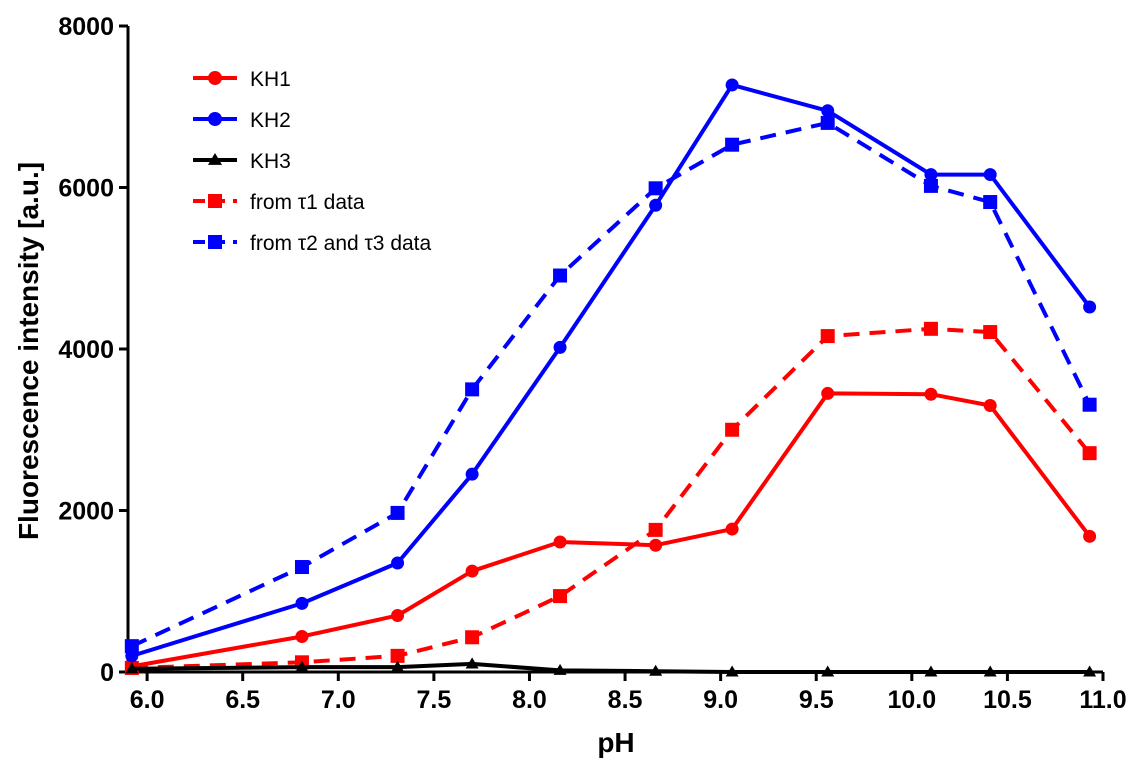  I want to click on legend-item-2: KH3, so click(242, 161).